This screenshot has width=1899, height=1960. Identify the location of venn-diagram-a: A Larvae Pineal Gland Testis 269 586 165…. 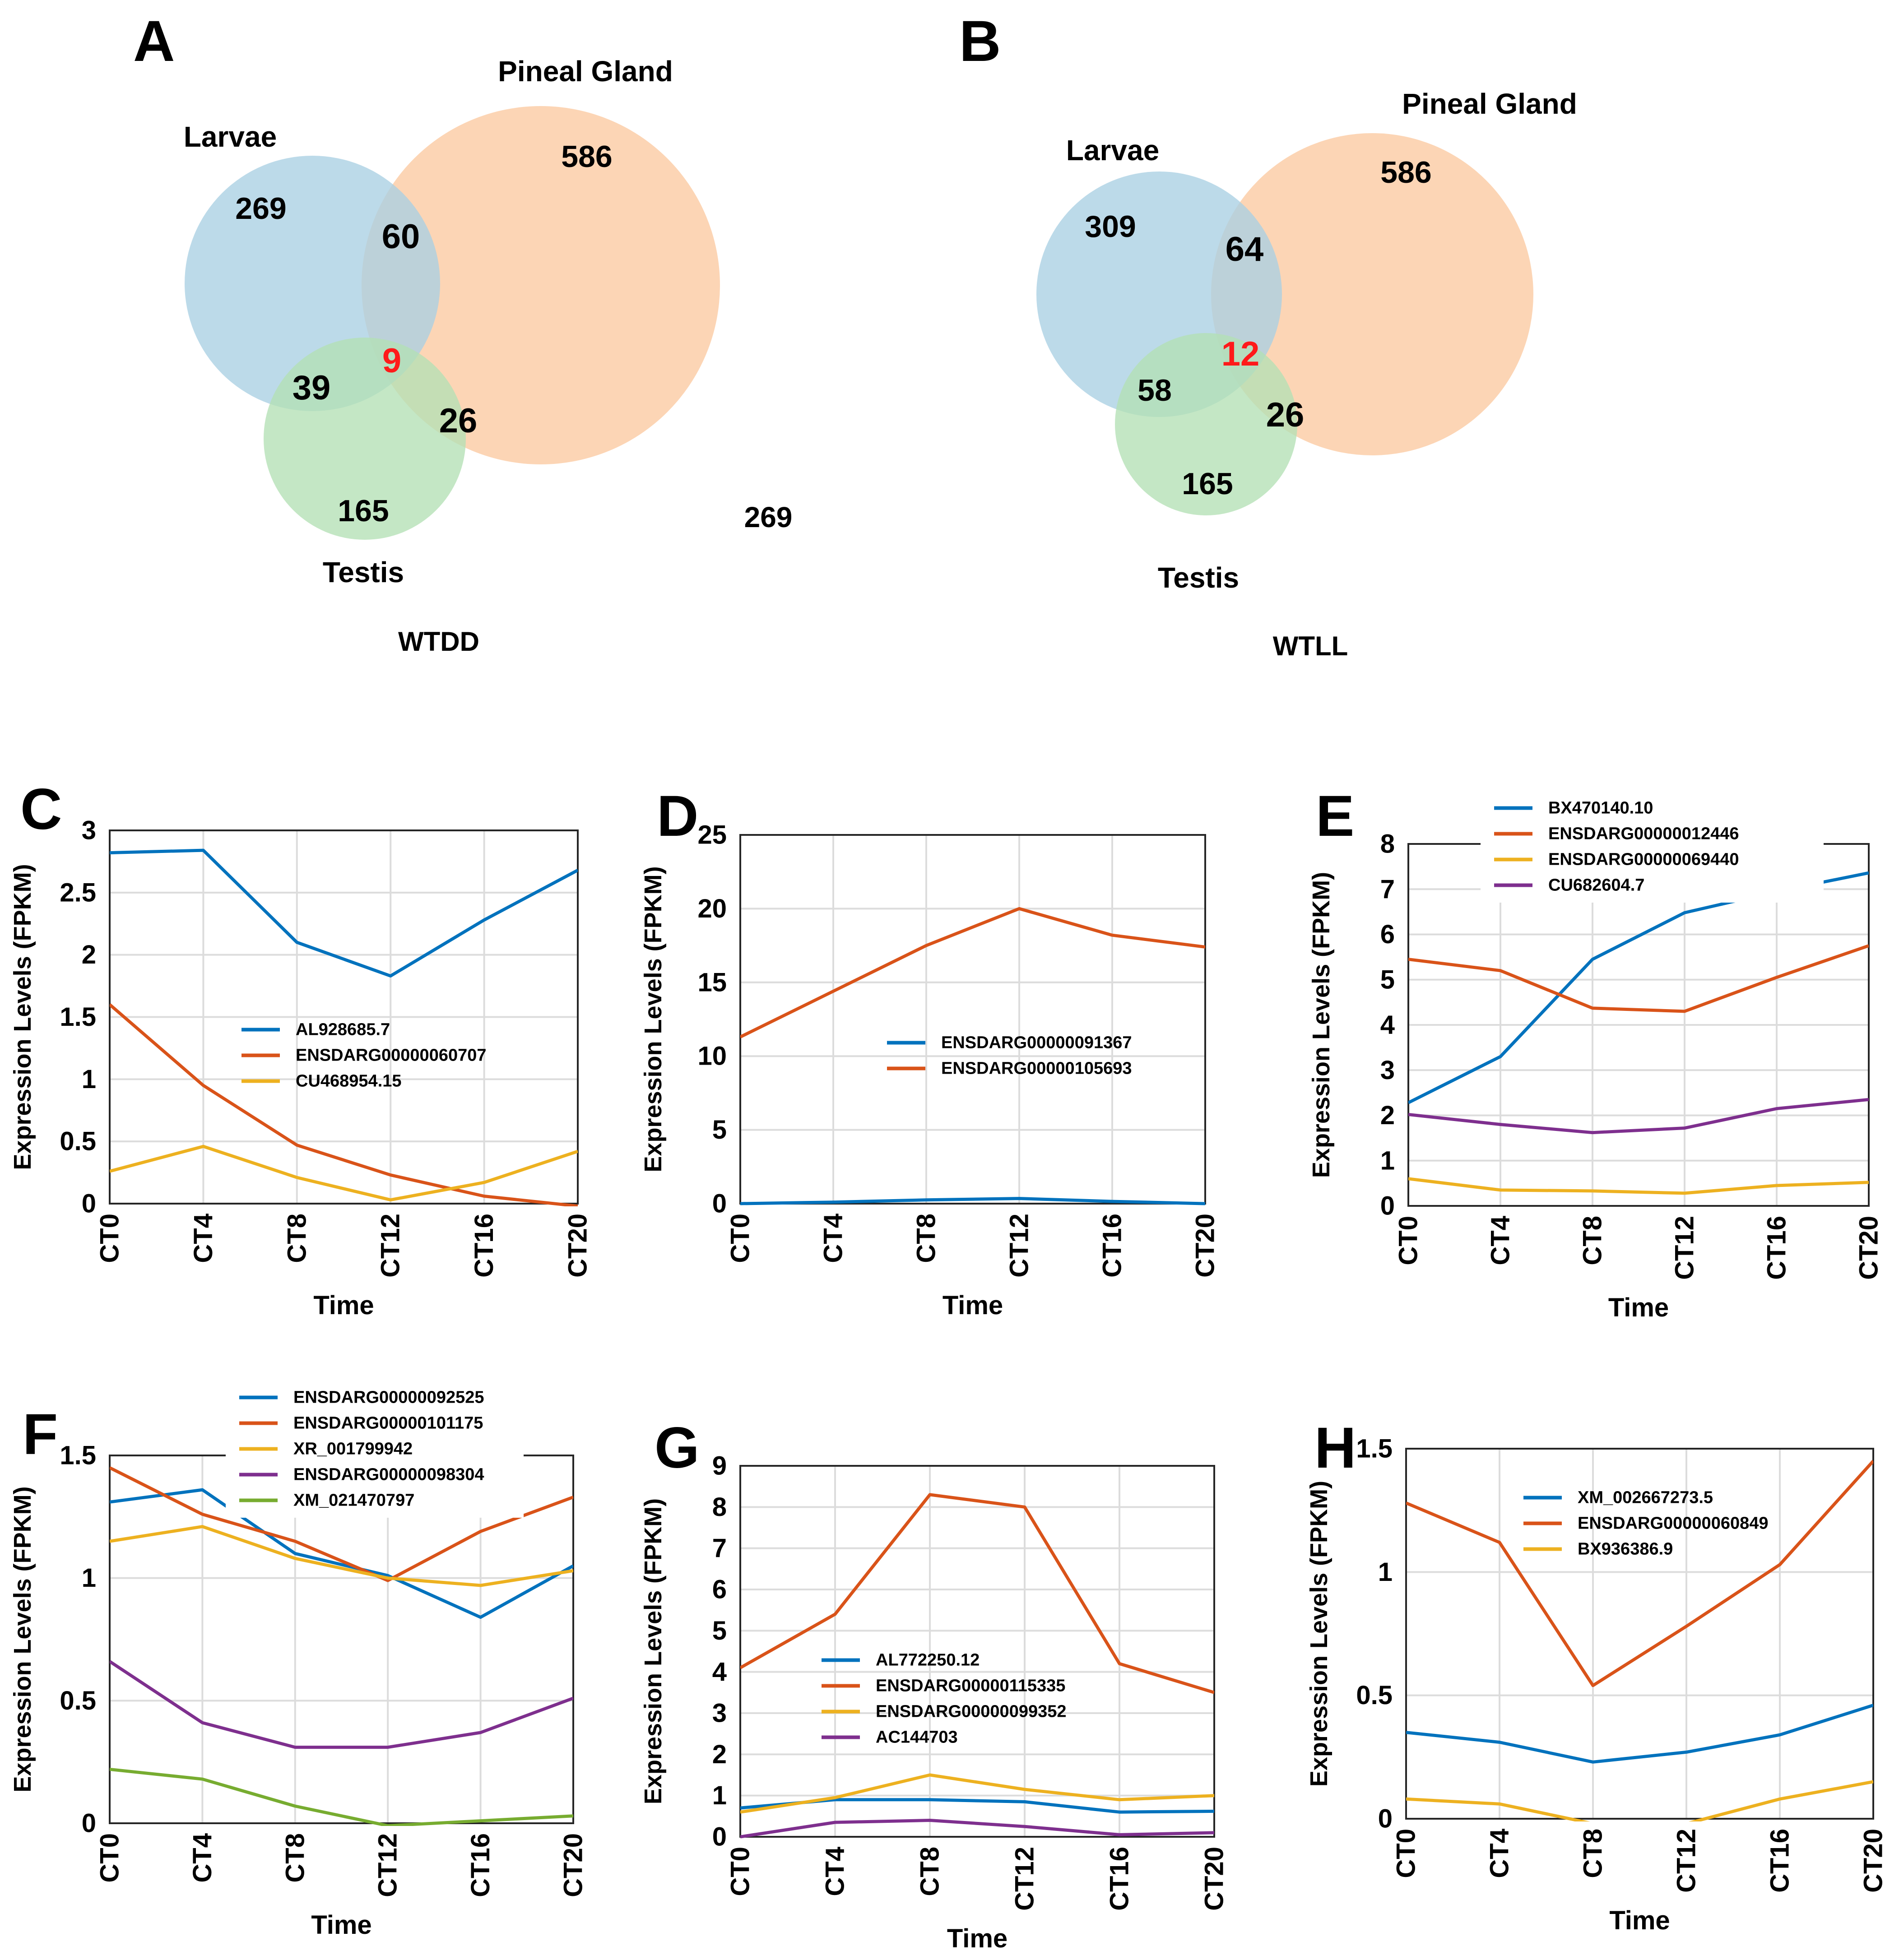
(463, 333).